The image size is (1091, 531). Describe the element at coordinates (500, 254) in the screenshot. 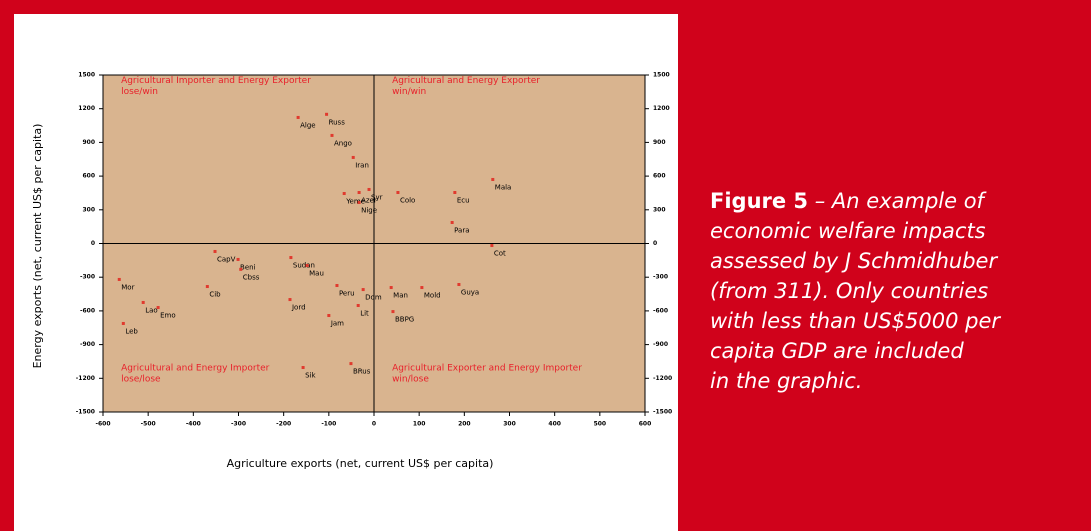

I see `point-label: Cot` at that location.